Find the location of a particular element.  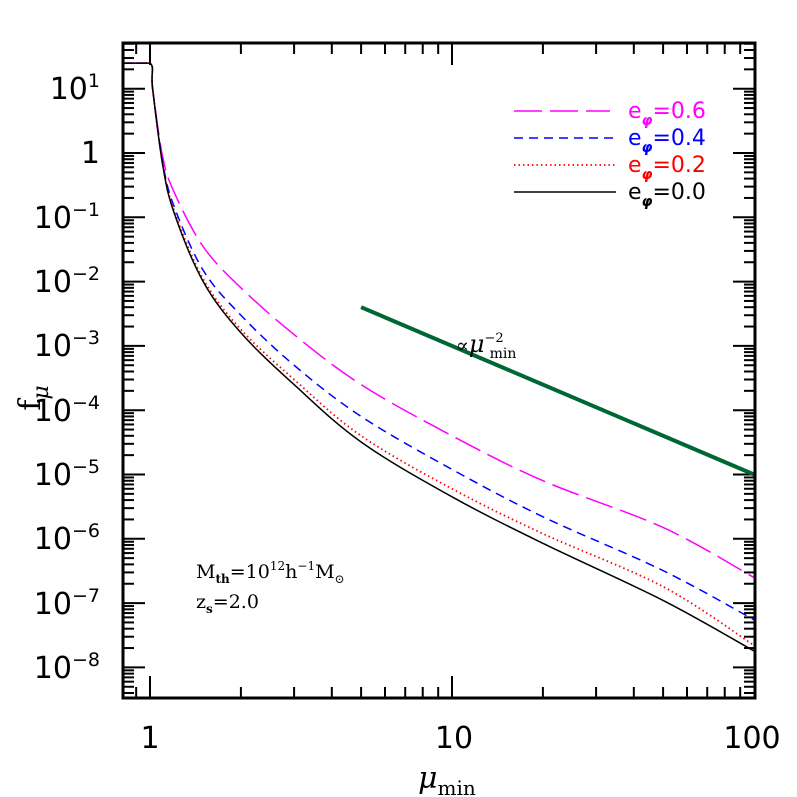

y-tick-label: 10⁻¹ is located at coordinates (67, 217).